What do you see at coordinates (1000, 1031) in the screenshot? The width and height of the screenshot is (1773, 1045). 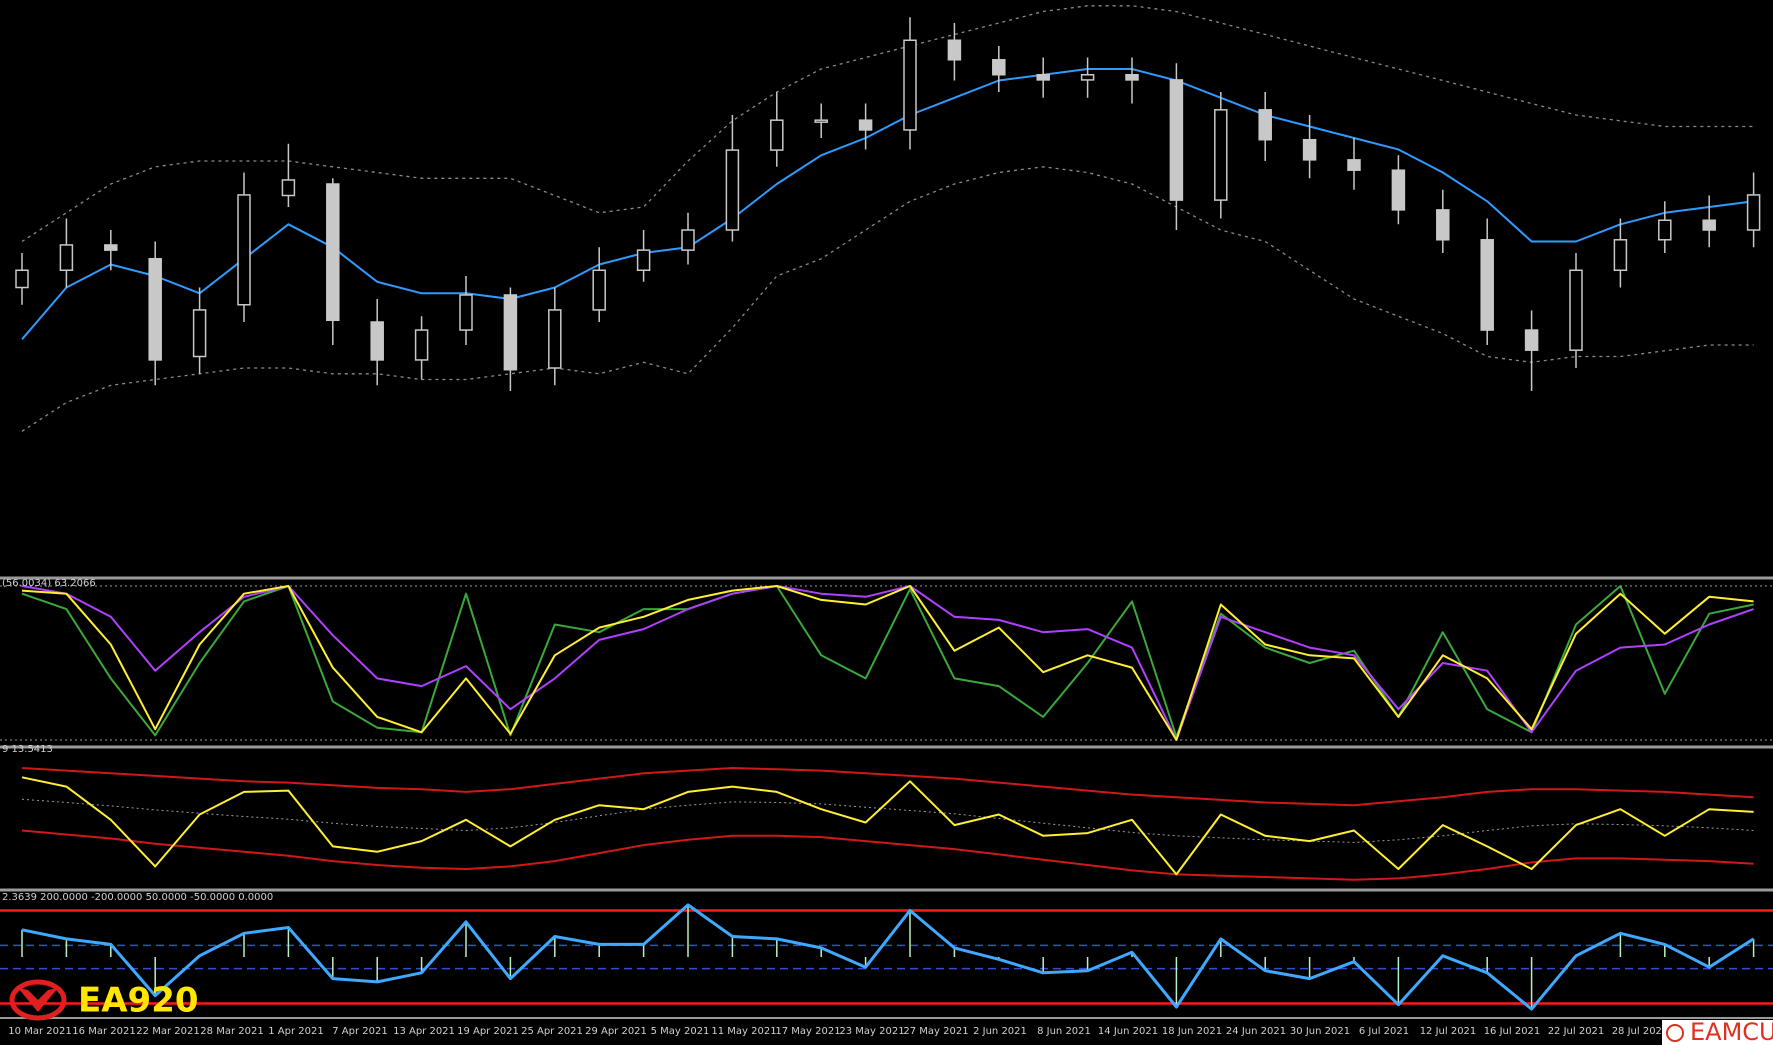 I see `x-tick-label: 2 Jun 2021` at bounding box center [1000, 1031].